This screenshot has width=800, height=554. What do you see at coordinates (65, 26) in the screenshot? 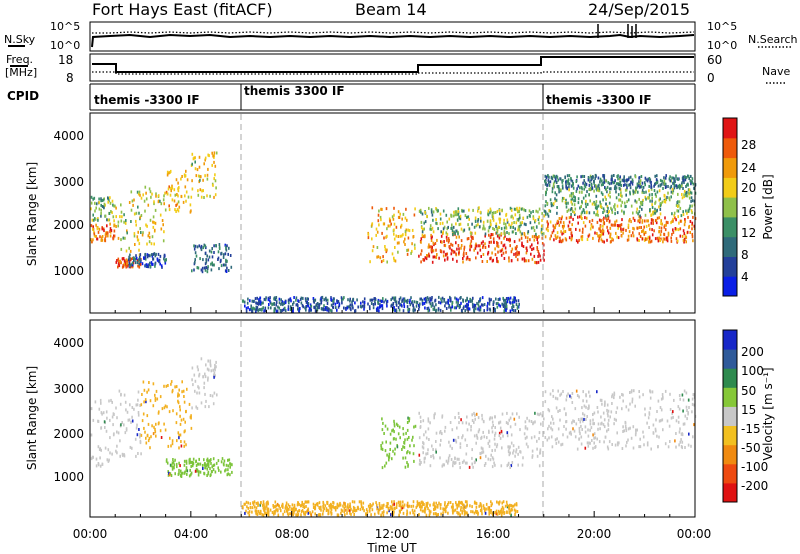
I see `nsky-tick-top: 10^5` at bounding box center [65, 26].